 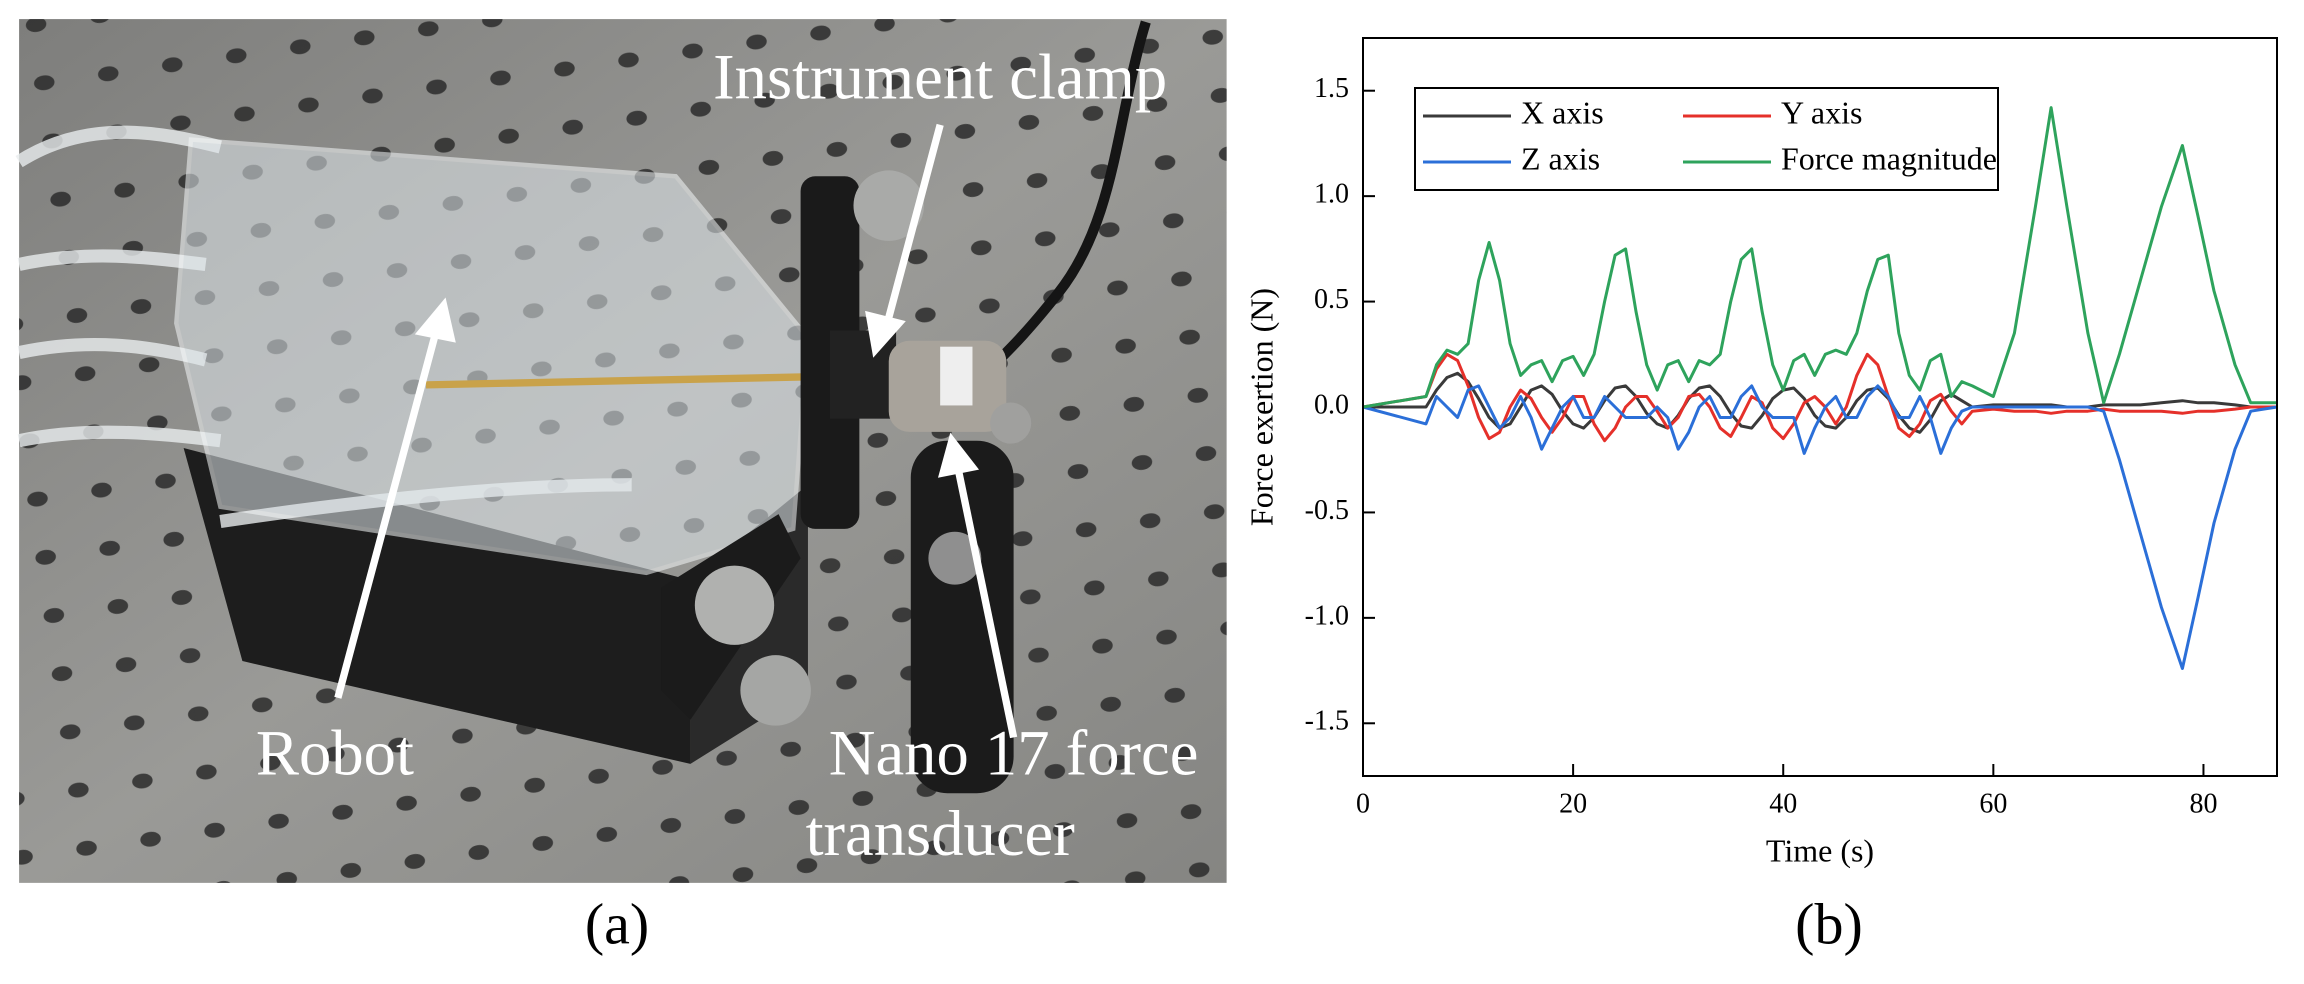 What do you see at coordinates (1331, 404) in the screenshot?
I see `y-tick-label: 0.0` at bounding box center [1331, 404].